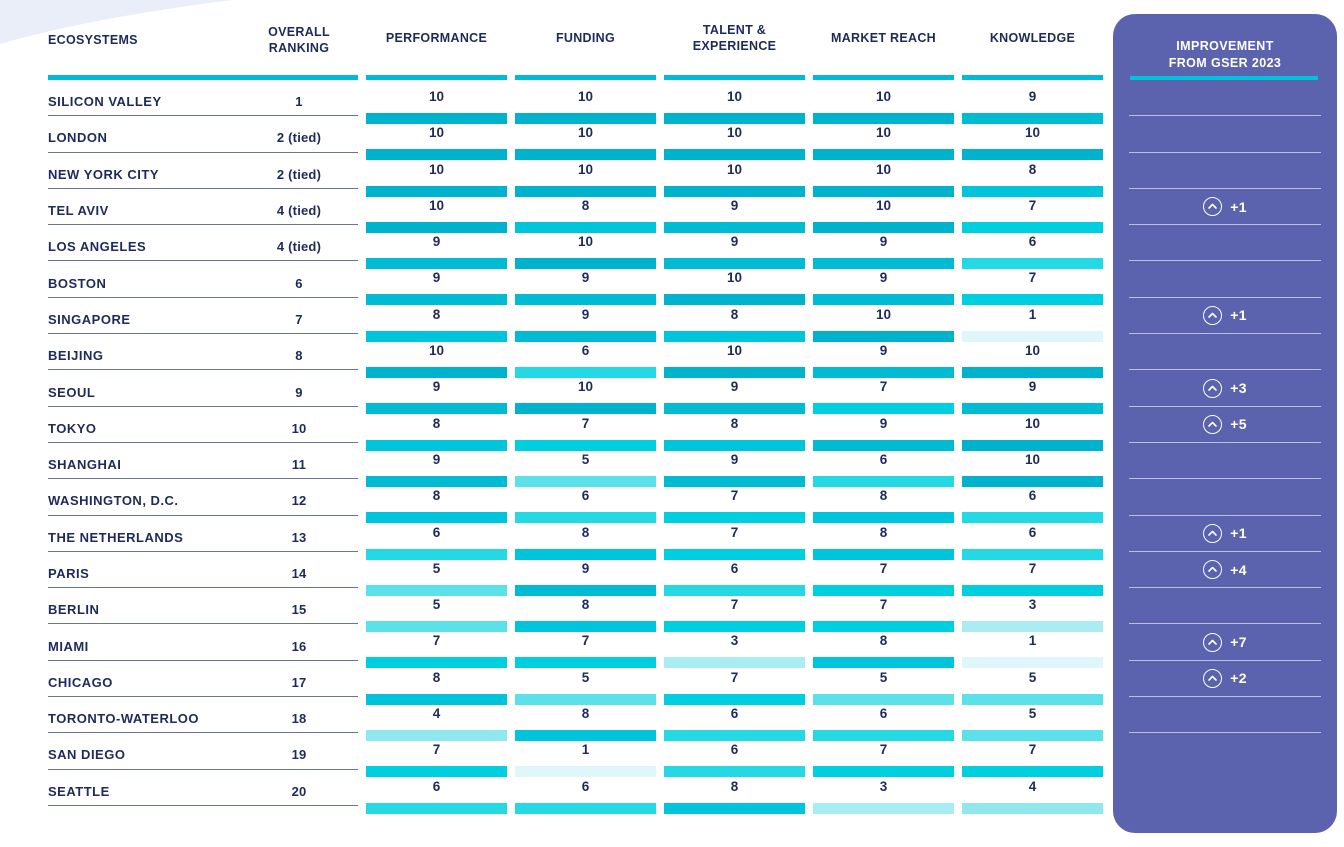 This screenshot has width=1344, height=847. Describe the element at coordinates (299, 570) in the screenshot. I see `overall-ranking-cell: 14` at that location.